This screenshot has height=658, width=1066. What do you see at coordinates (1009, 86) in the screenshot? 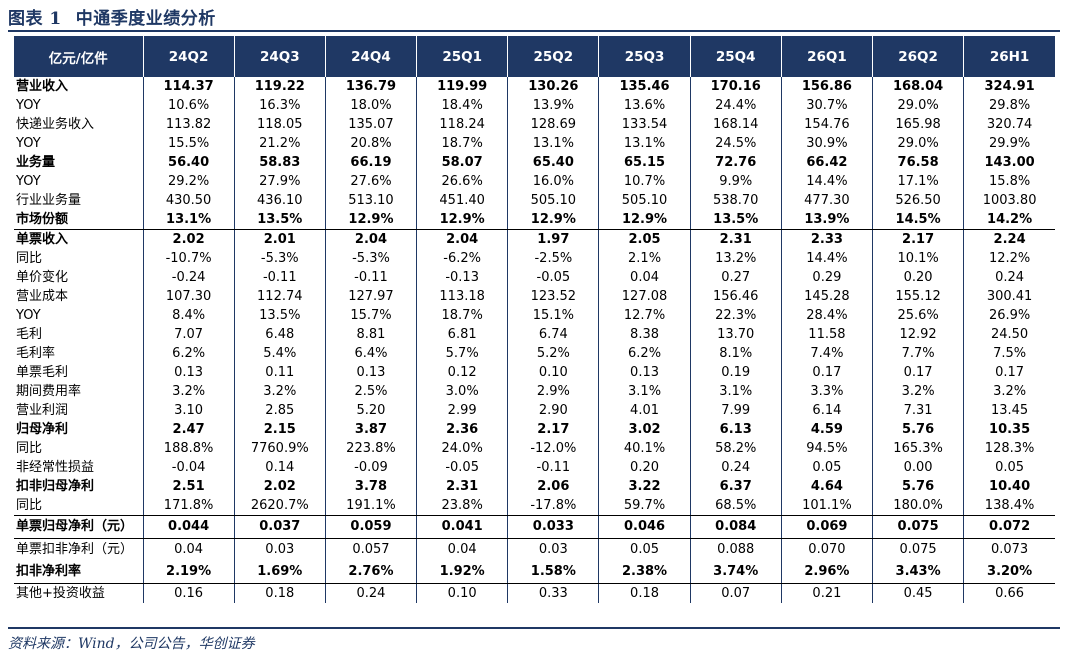
I see `table-cell: 324.91` at bounding box center [1009, 86].